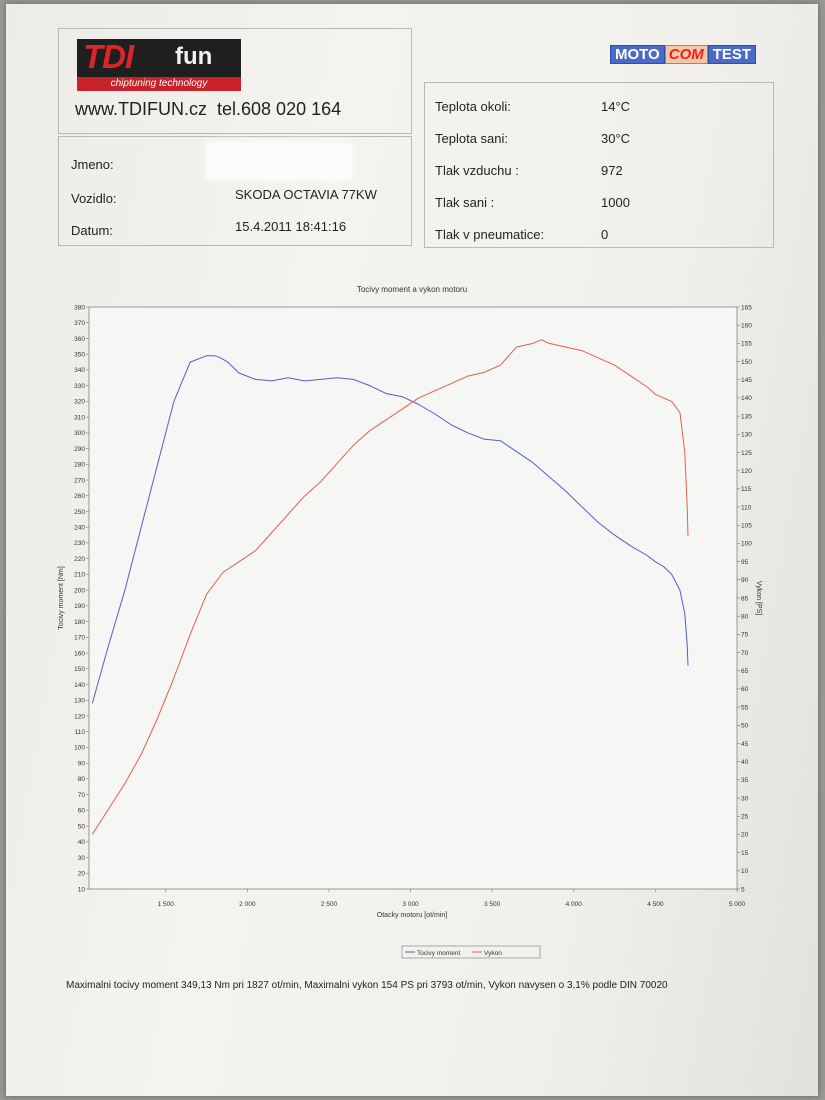  What do you see at coordinates (746, 416) in the screenshot?
I see `y-right-tick-label: 135` at bounding box center [746, 416].